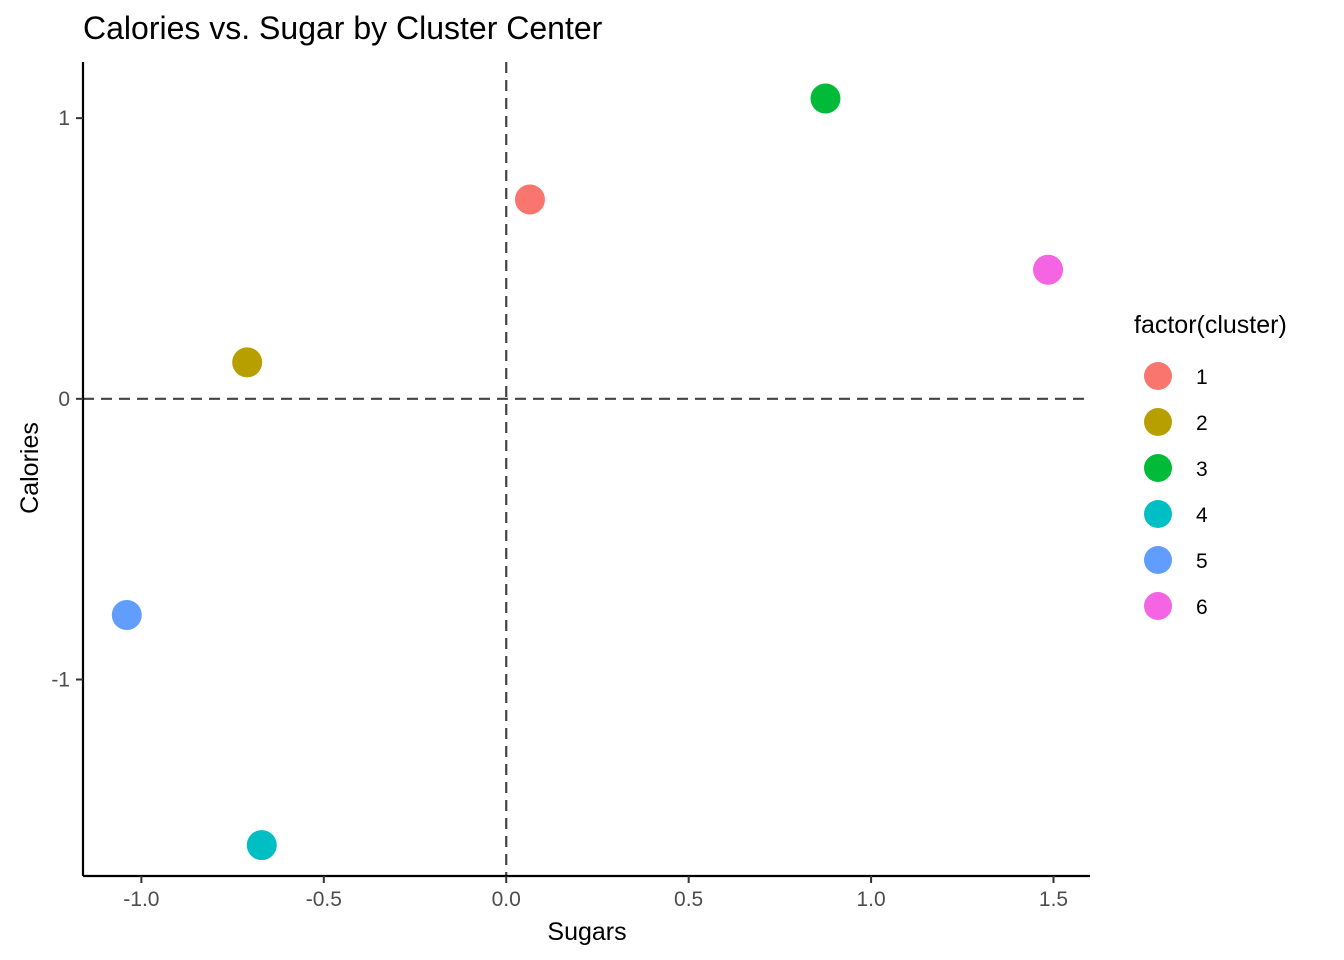 This screenshot has width=1344, height=960. What do you see at coordinates (60, 680) in the screenshot?
I see `y-tick-label: -1` at bounding box center [60, 680].